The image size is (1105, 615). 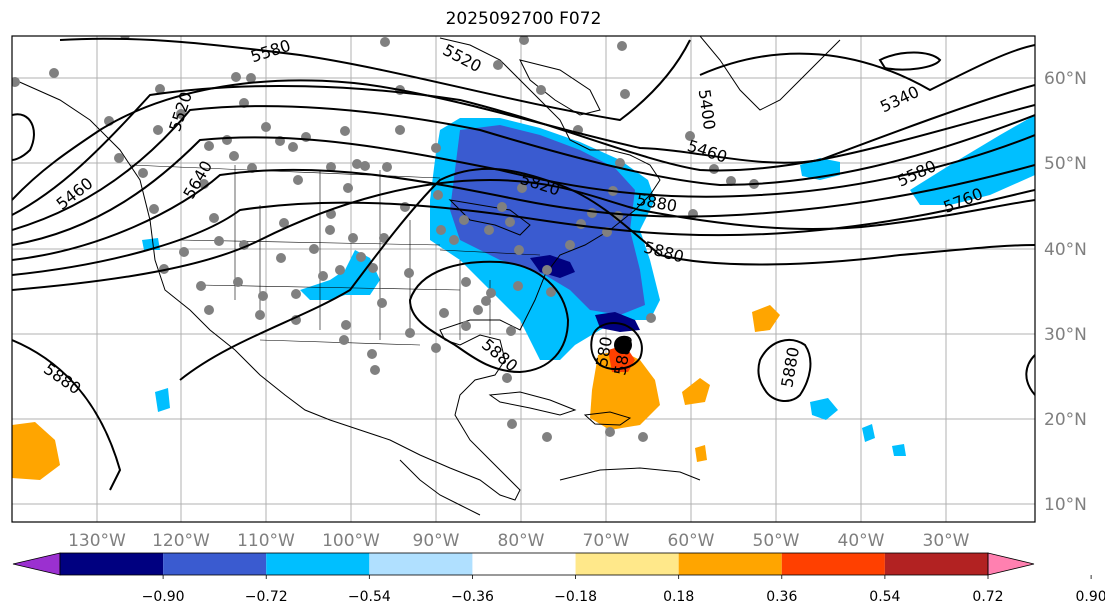 I want to click on colorbar-tick-label: −0.18, so click(x=575, y=597).